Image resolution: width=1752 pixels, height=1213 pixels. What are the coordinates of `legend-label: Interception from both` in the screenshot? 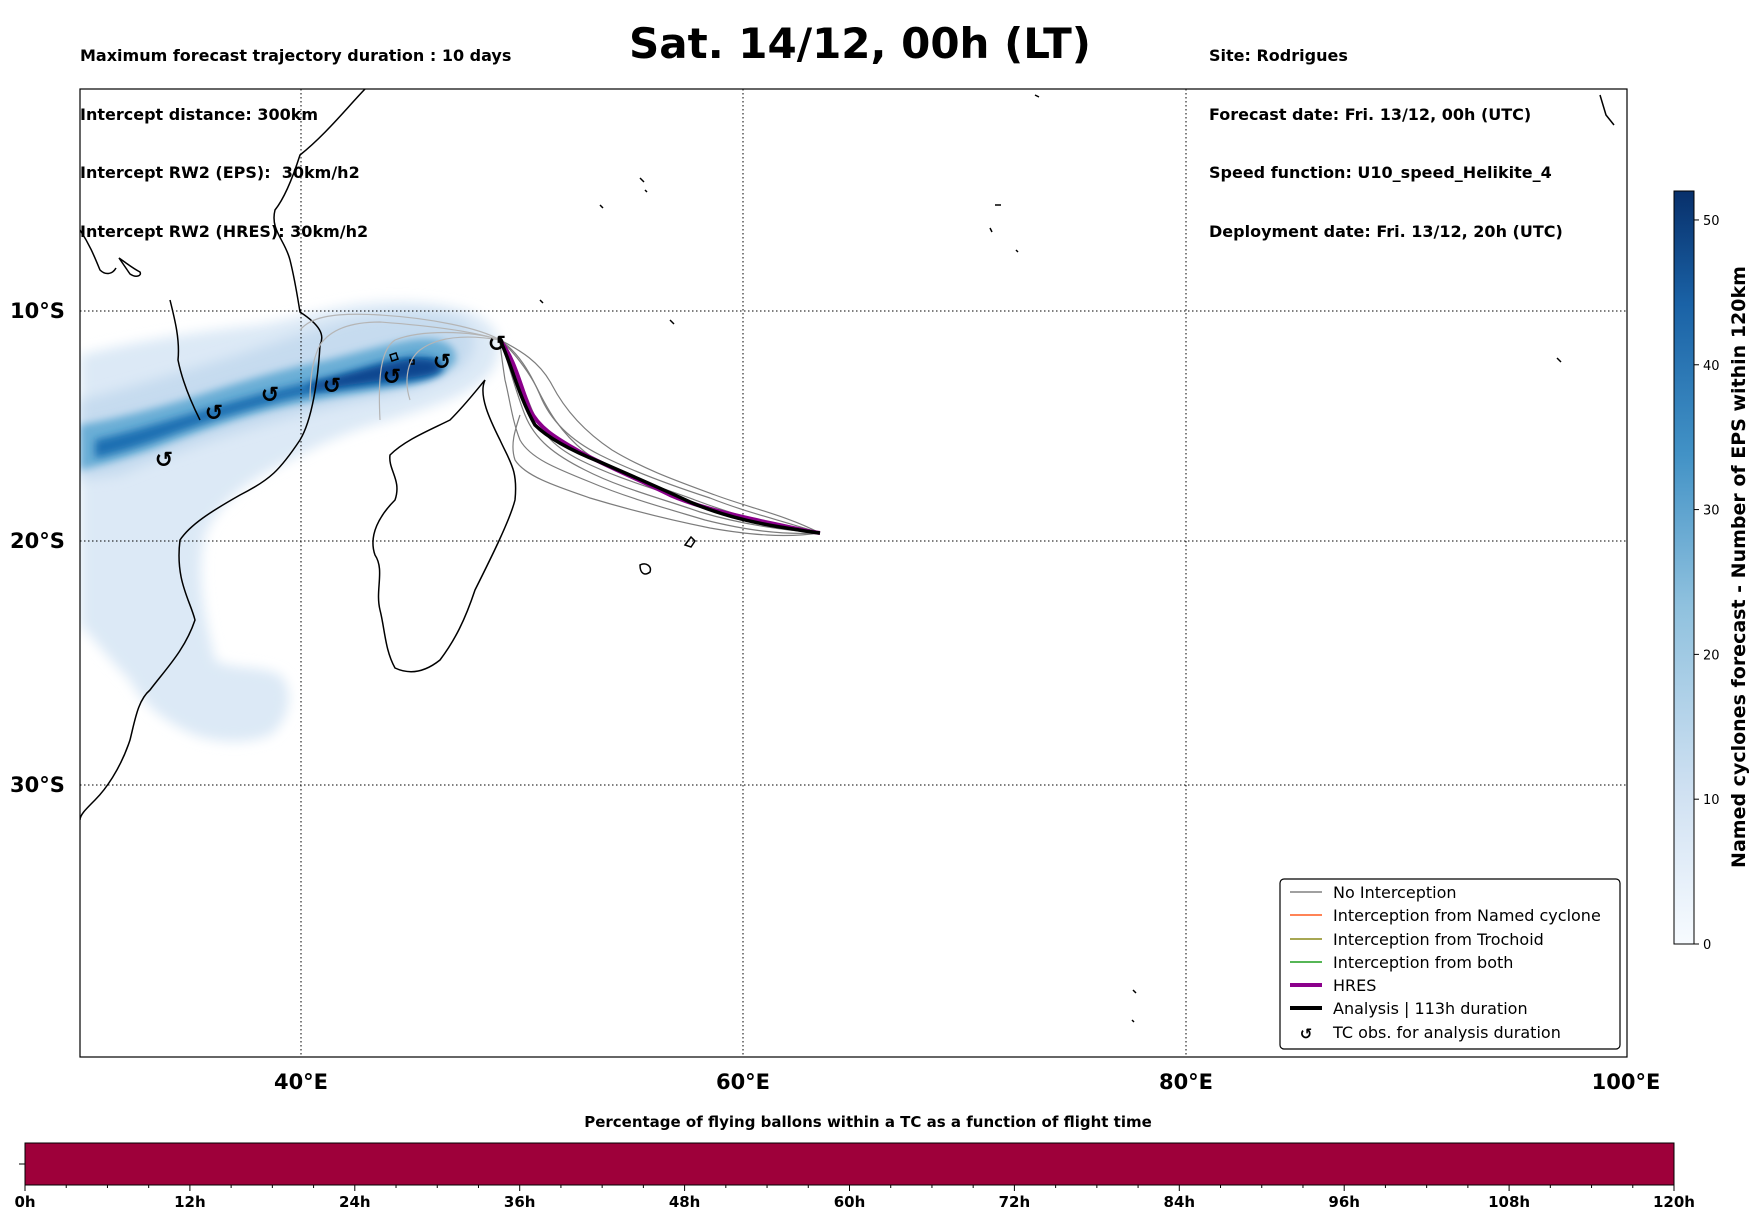 It's located at (1423, 962).